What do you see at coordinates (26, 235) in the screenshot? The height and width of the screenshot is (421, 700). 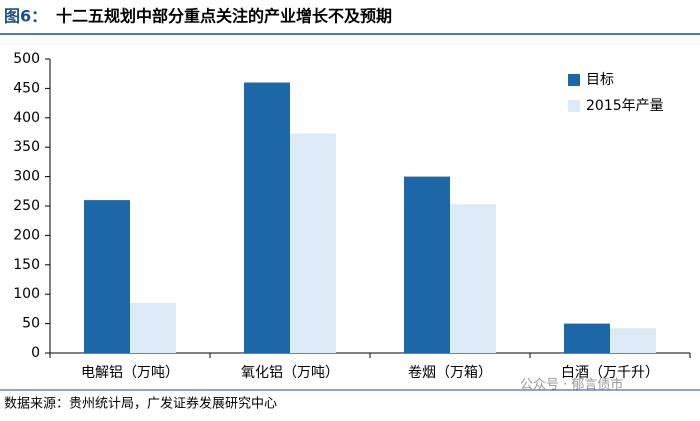 I see `y-tick-label: 200` at bounding box center [26, 235].